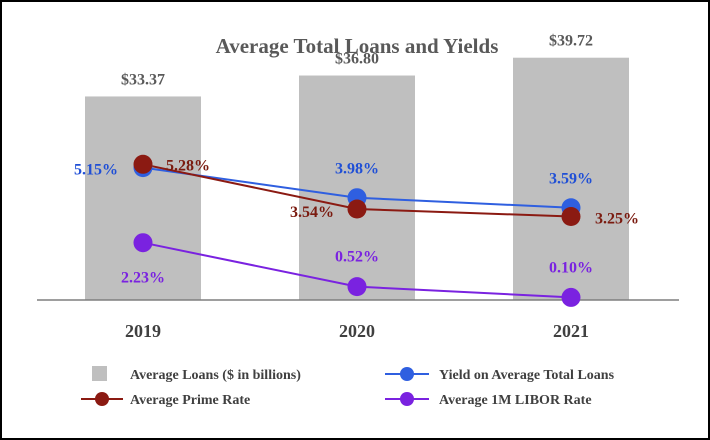 This screenshot has width=710, height=440. I want to click on series-1-label-2021: 3.25%, so click(617, 218).